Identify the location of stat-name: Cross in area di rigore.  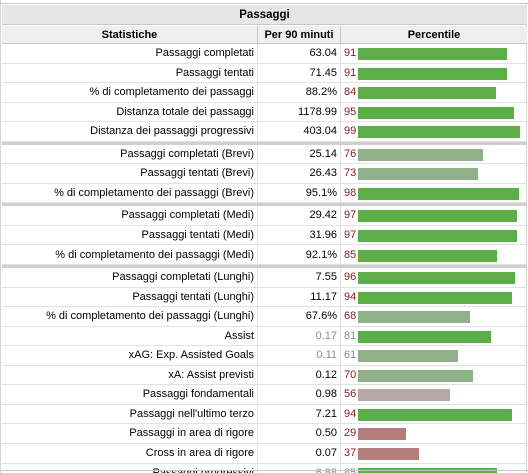
(199, 453).